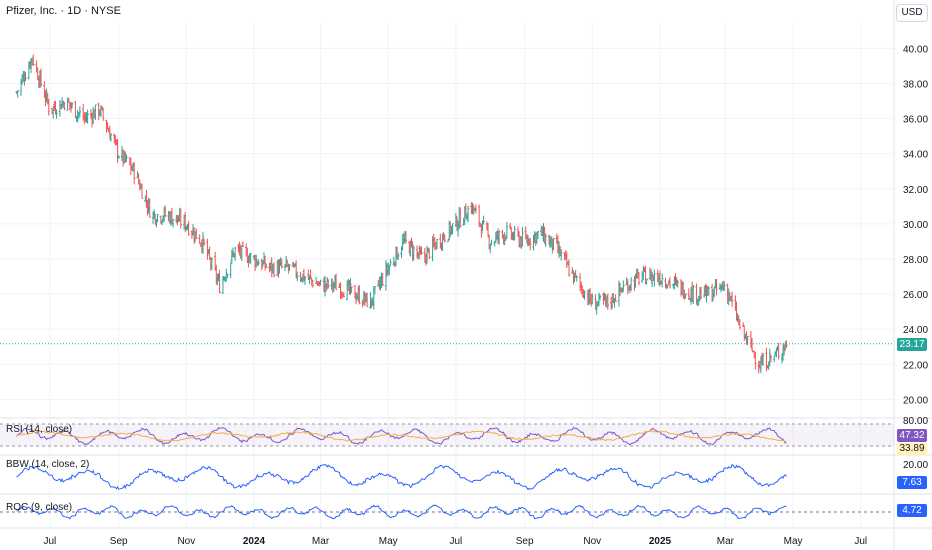 The height and width of the screenshot is (550, 932). I want to click on rsi-tick-label: 80.00, so click(915, 421).